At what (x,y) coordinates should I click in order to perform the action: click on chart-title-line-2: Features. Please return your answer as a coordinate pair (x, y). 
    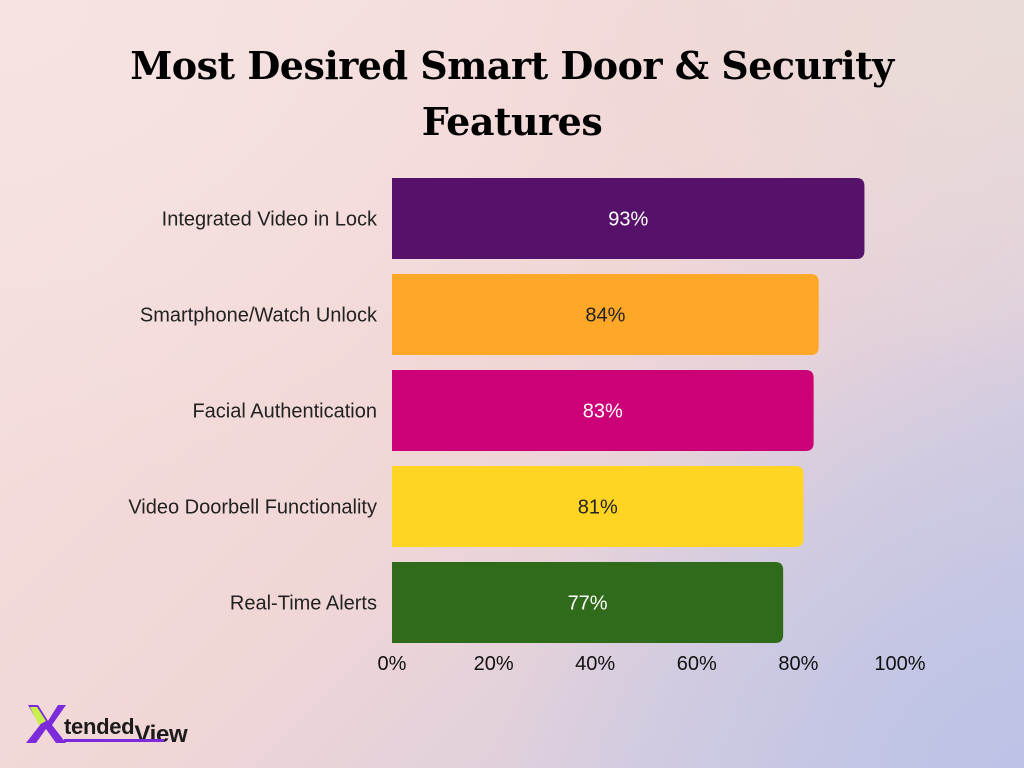
    Looking at the image, I should click on (512, 121).